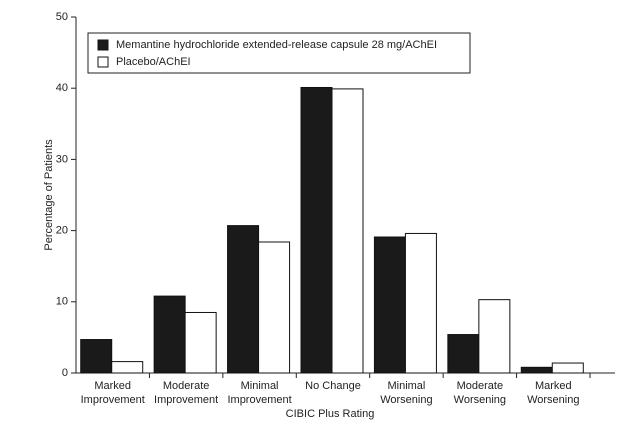 This screenshot has width=623, height=434. What do you see at coordinates (153, 62) in the screenshot?
I see `legend-label: Placebo/AChEI` at bounding box center [153, 62].